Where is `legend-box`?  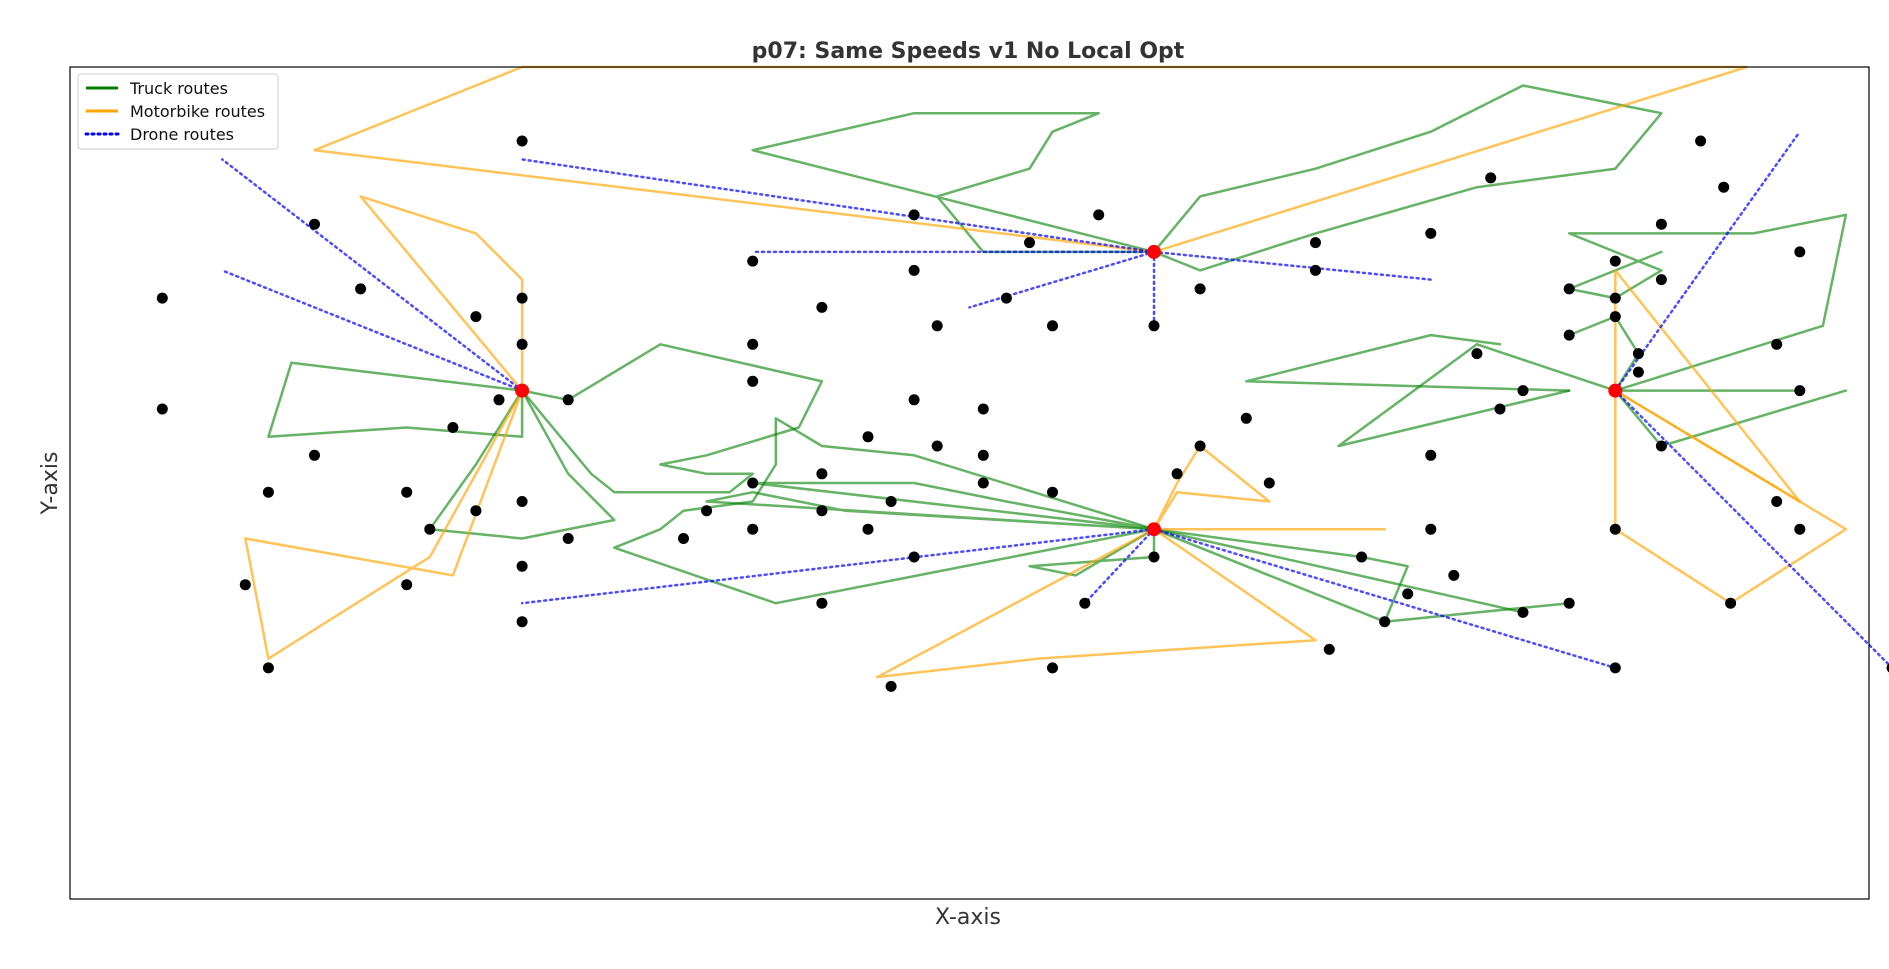 legend-box is located at coordinates (178, 111).